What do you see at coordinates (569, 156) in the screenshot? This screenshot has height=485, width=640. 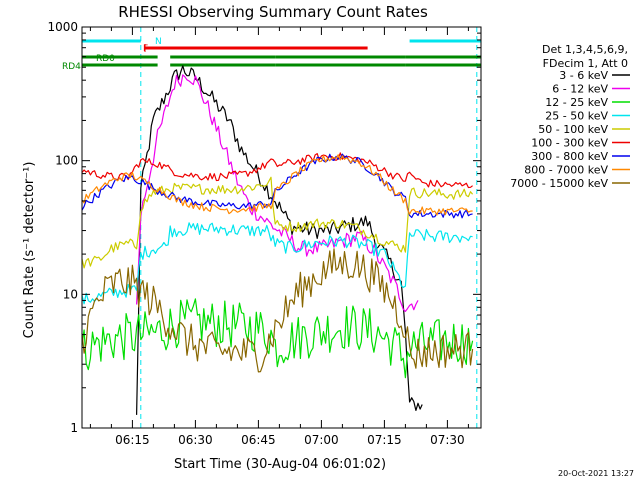 I see `legend-label-6: 300 - 800 keV` at bounding box center [569, 156].